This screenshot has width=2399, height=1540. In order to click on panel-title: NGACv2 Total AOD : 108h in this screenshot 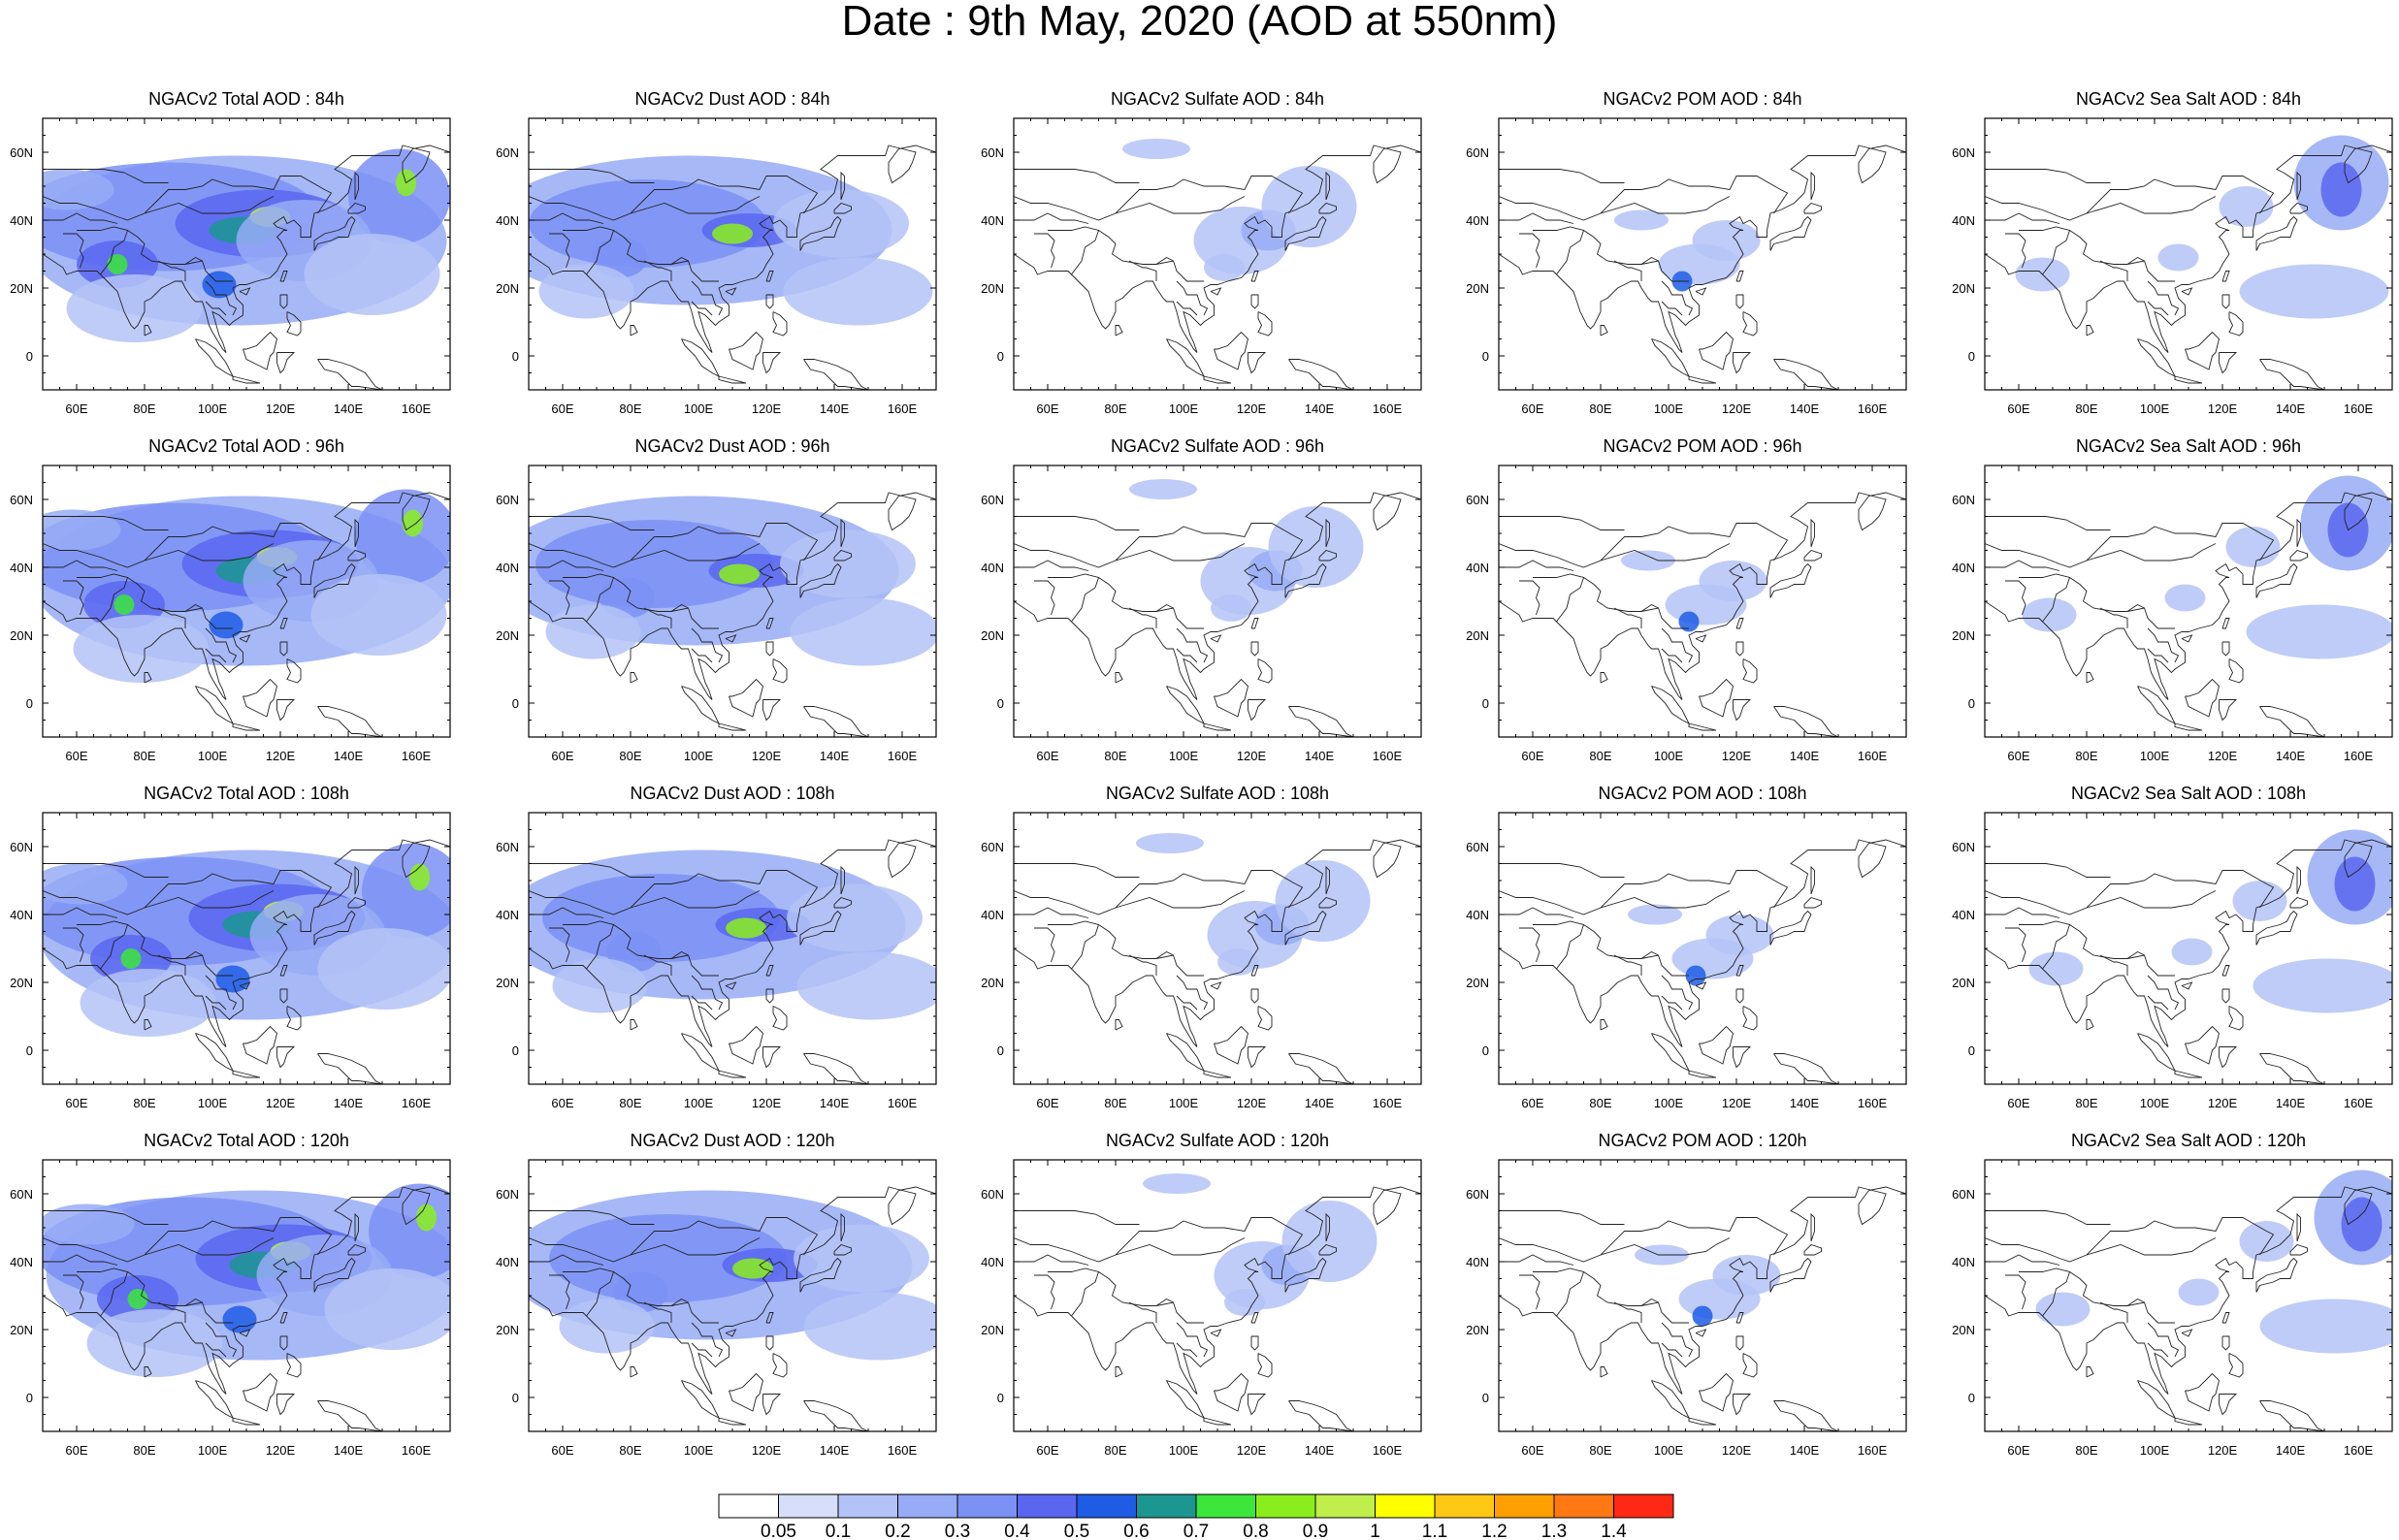, I will do `click(247, 794)`.